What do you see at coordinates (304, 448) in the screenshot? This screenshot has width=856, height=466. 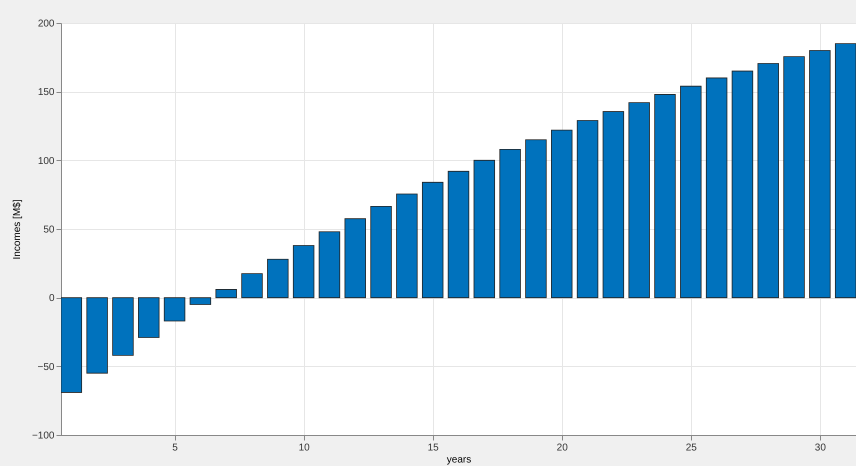 I see `x-tick-label: 10` at bounding box center [304, 448].